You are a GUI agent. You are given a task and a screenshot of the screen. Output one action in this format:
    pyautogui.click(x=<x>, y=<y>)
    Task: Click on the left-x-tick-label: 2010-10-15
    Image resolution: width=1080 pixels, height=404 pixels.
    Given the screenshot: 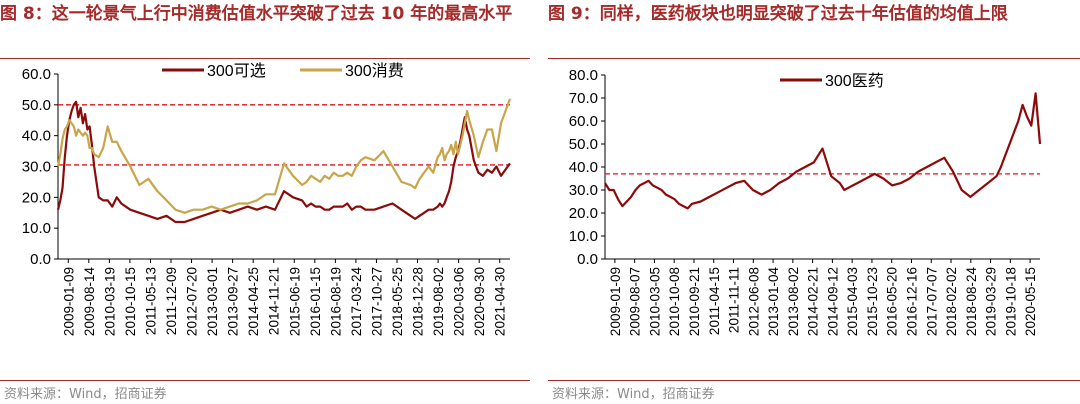 What is the action you would take?
    pyautogui.click(x=130, y=301)
    